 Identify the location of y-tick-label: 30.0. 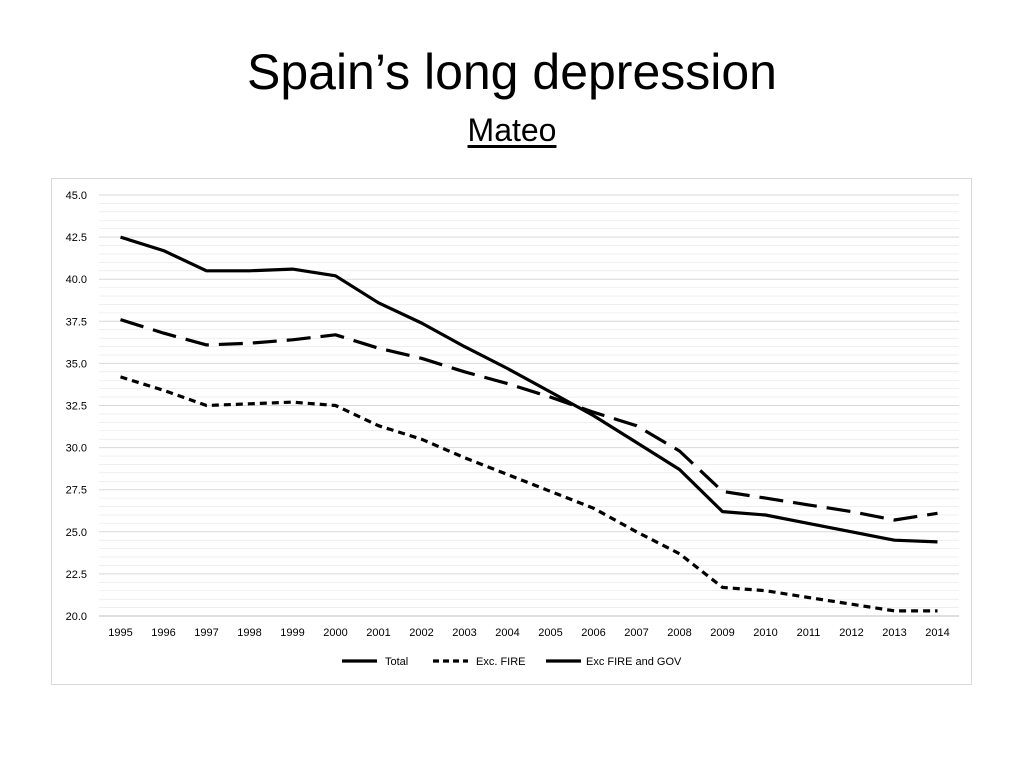
(76, 449).